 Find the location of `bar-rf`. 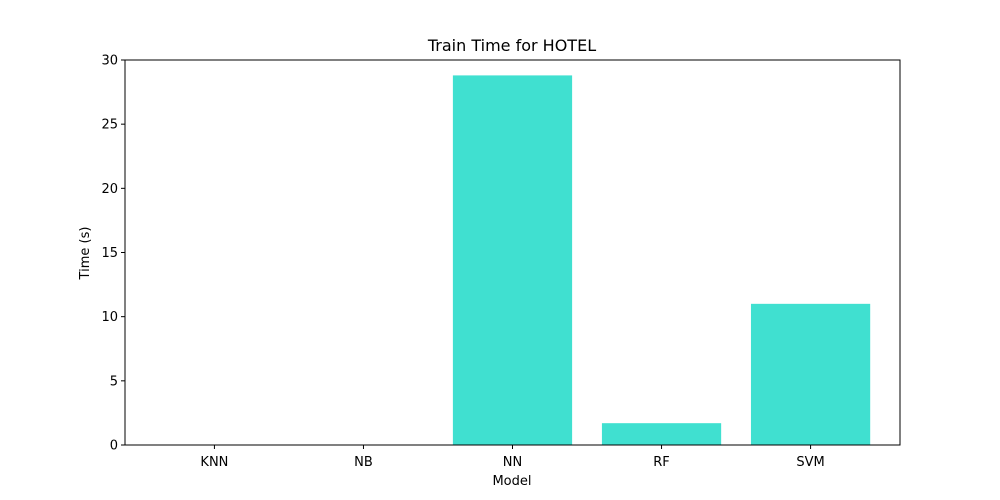

bar-rf is located at coordinates (661, 434).